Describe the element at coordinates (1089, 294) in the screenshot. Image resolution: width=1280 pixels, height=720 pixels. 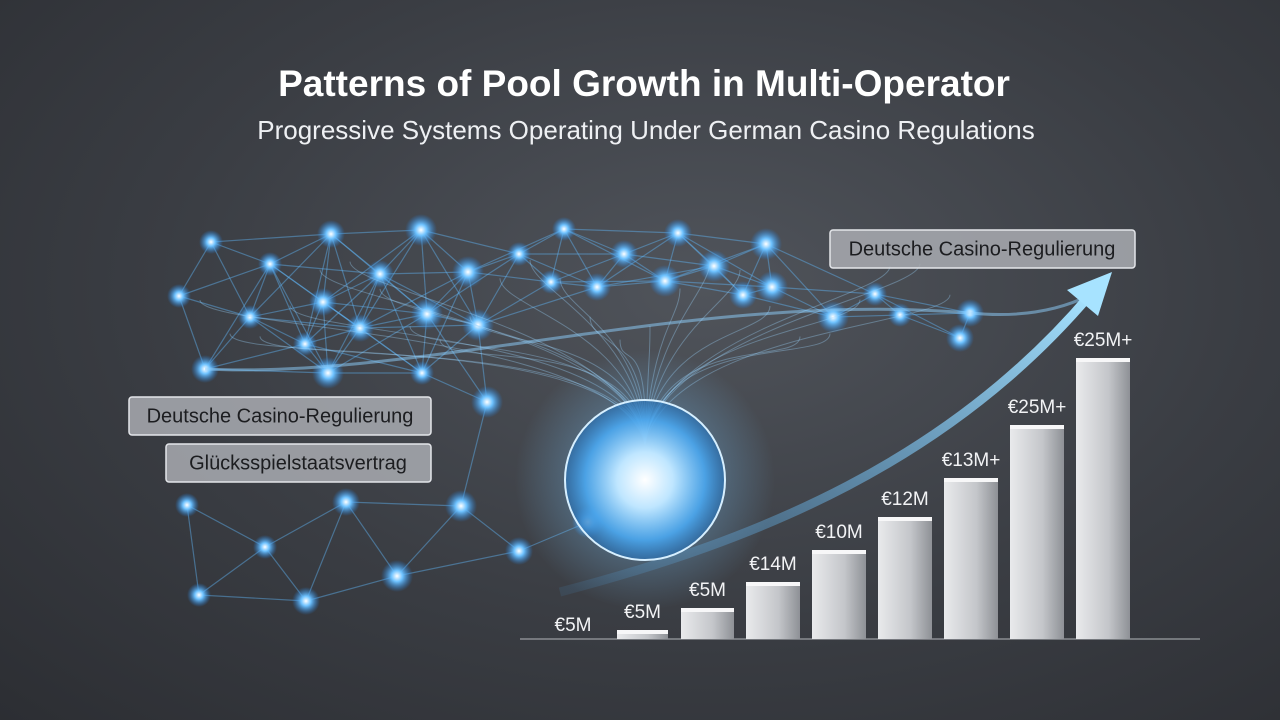
I see `arrow-head` at that location.